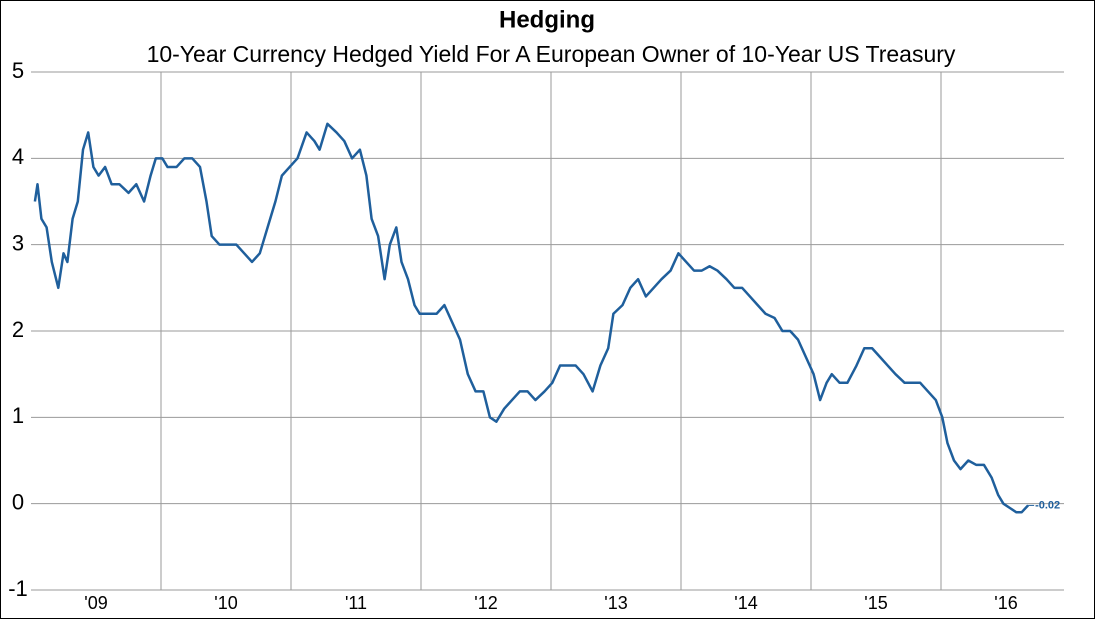 This screenshot has width=1095, height=619. Describe the element at coordinates (18, 415) in the screenshot. I see `y-tick-label: 1` at that location.